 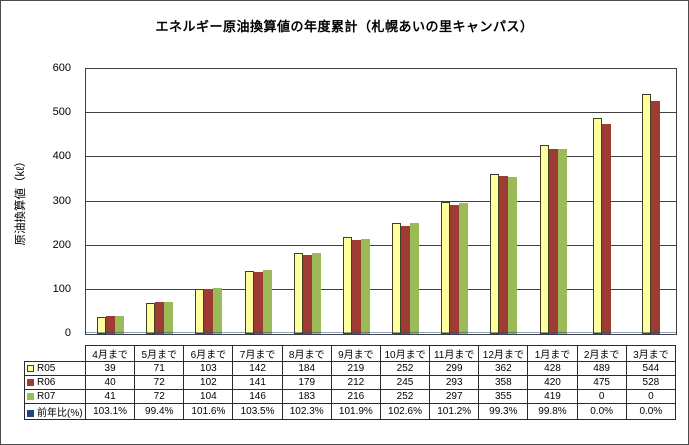 I want to click on table-cell-R07-7月まで: 146, so click(x=257, y=396).